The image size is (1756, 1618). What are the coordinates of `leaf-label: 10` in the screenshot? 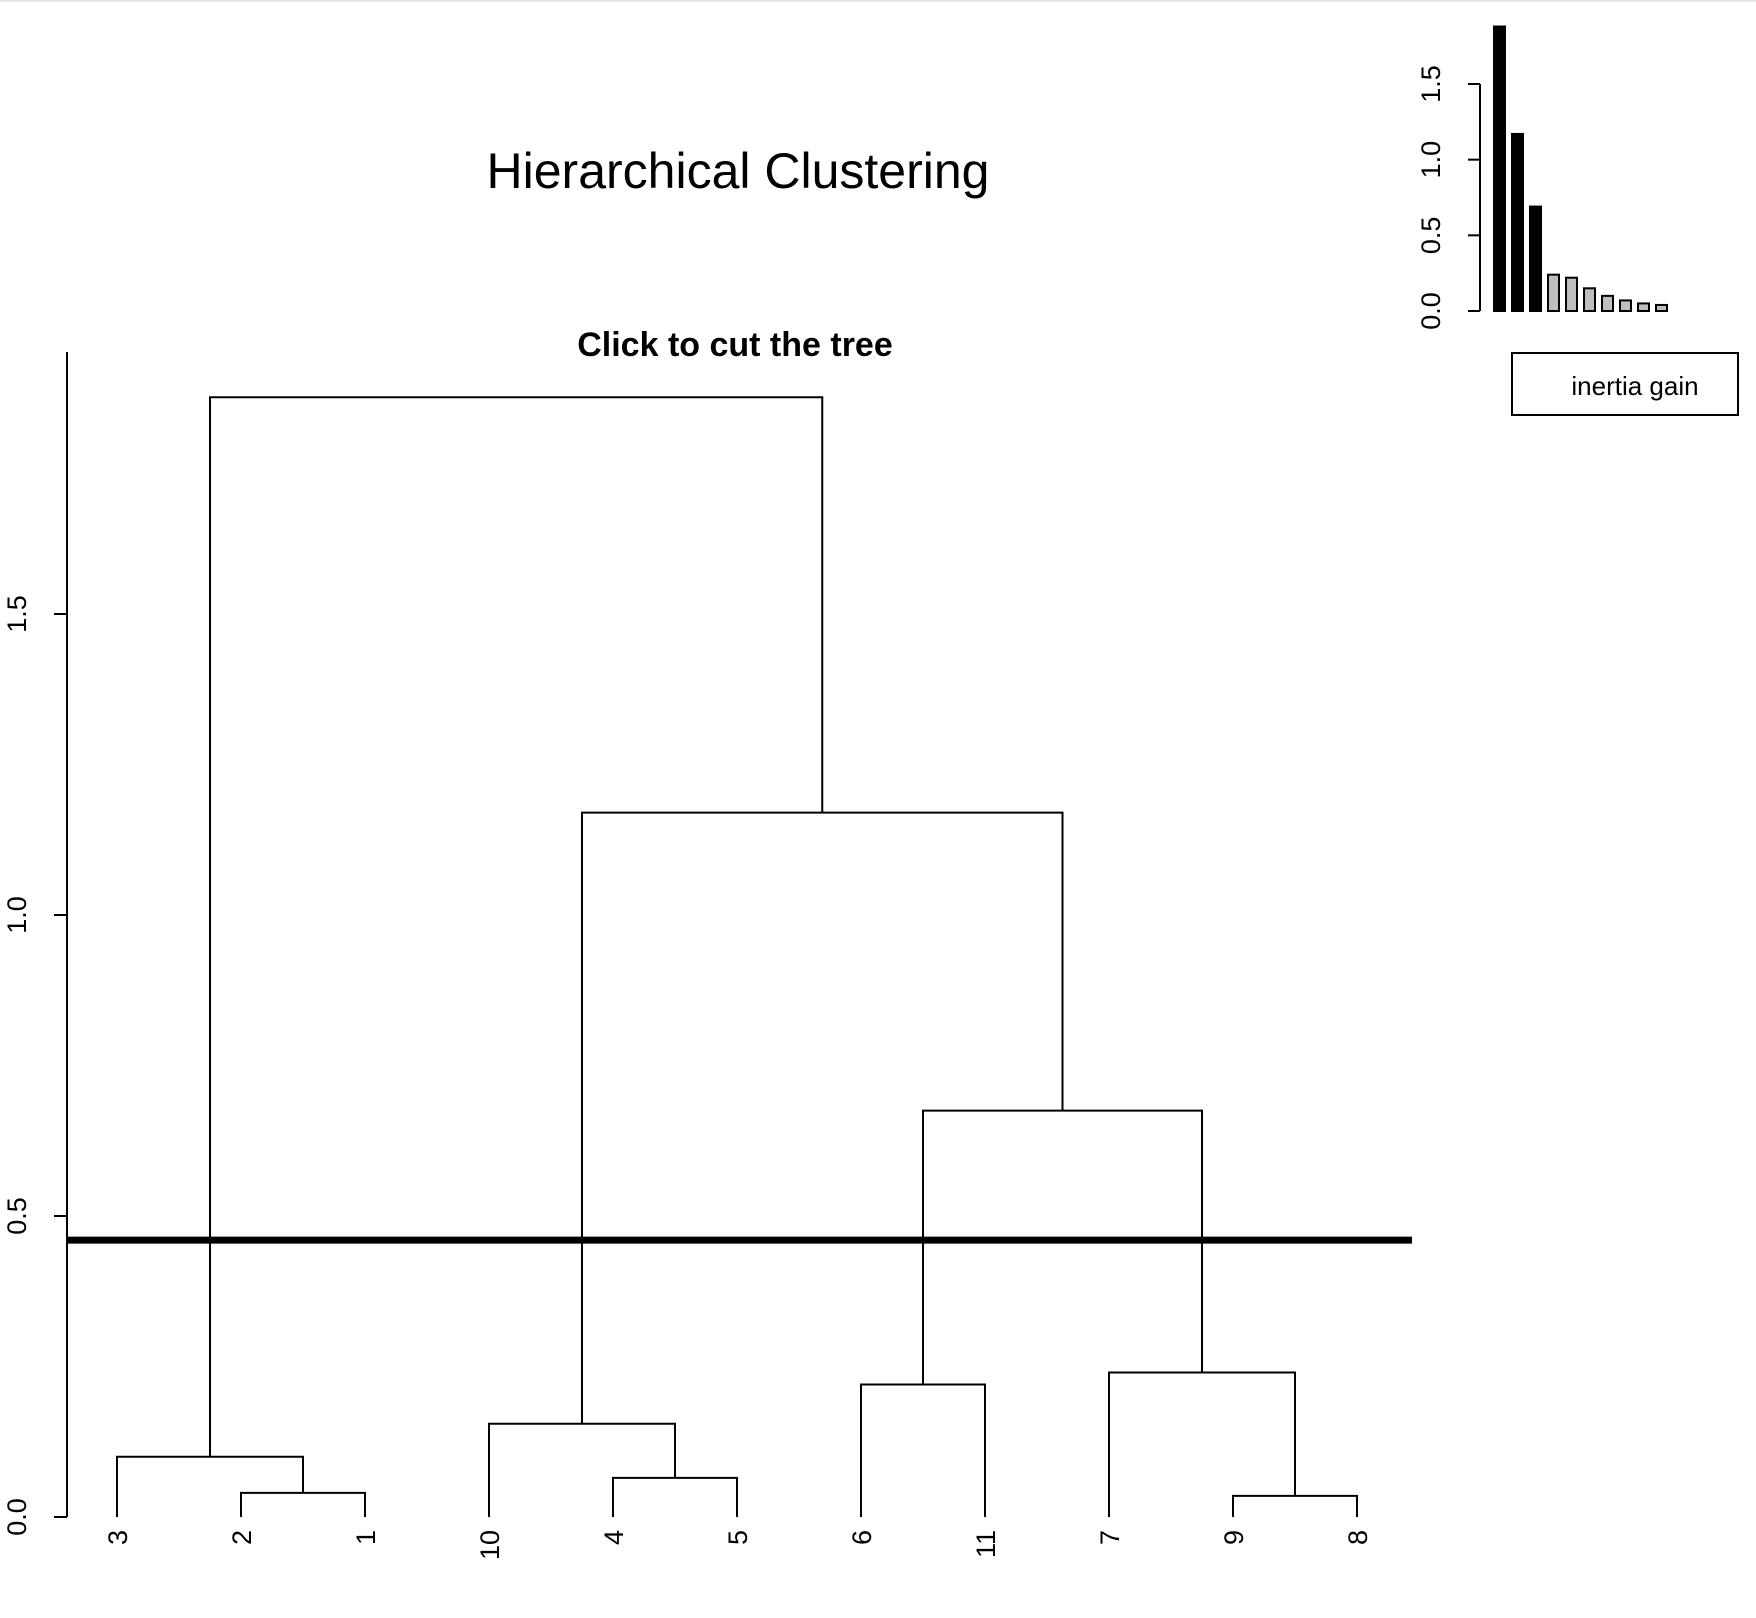 It's located at (490, 1545).